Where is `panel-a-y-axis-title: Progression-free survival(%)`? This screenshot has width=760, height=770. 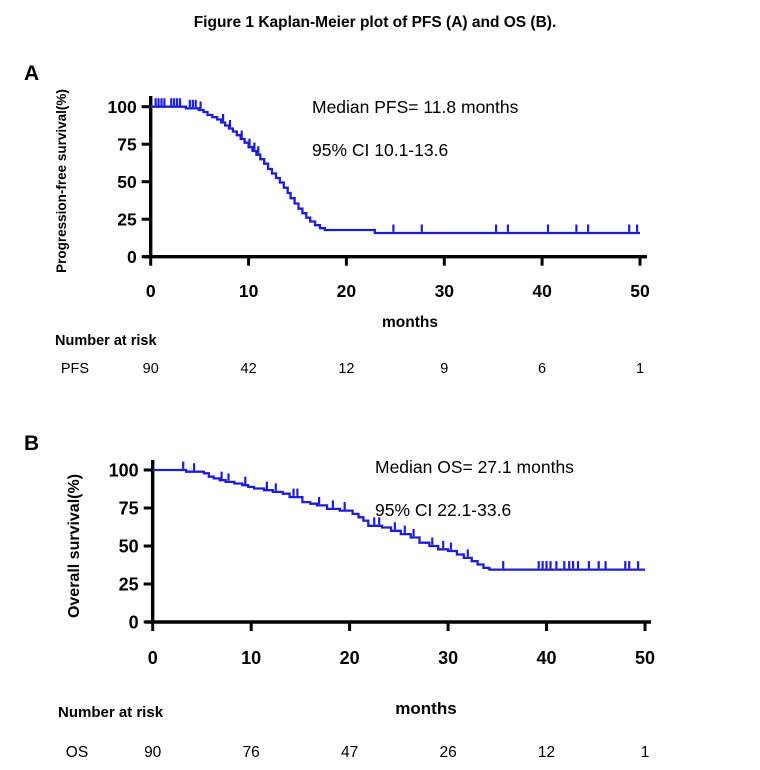
panel-a-y-axis-title: Progression-free survival(%) is located at coordinates (61, 181).